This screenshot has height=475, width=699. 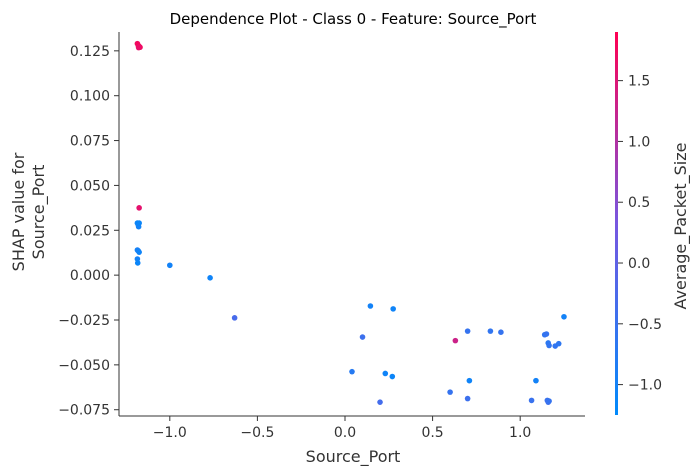 I want to click on y-tick-label: −0.050, so click(x=84, y=366).